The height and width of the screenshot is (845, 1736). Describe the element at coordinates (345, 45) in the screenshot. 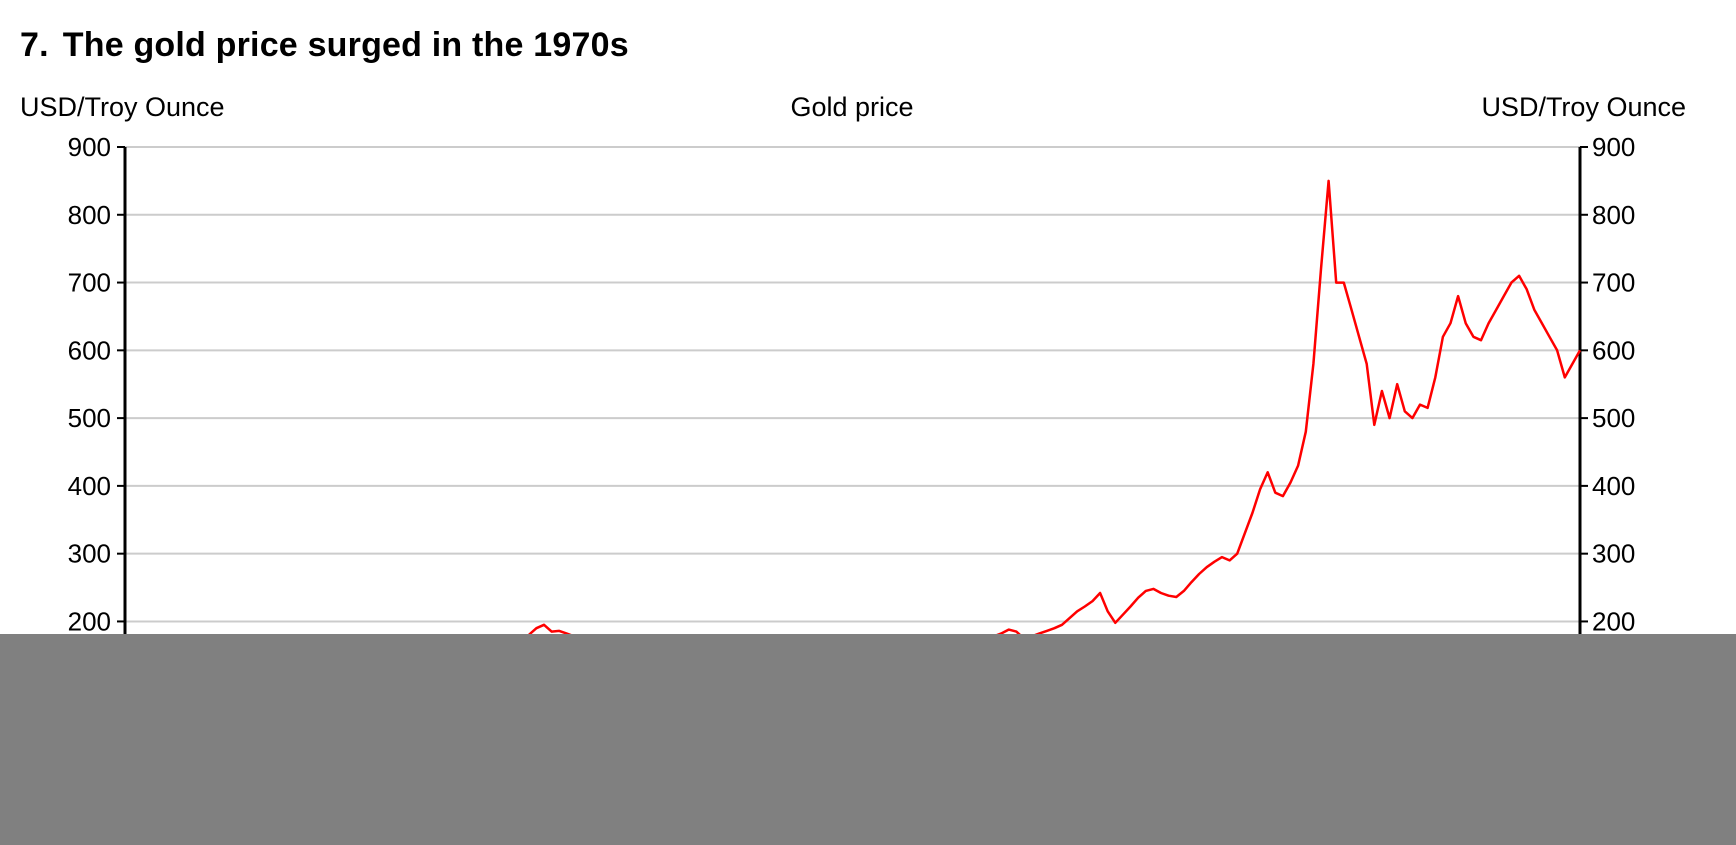

I see `chart-title-text: The gold price surged in the 1970s` at that location.